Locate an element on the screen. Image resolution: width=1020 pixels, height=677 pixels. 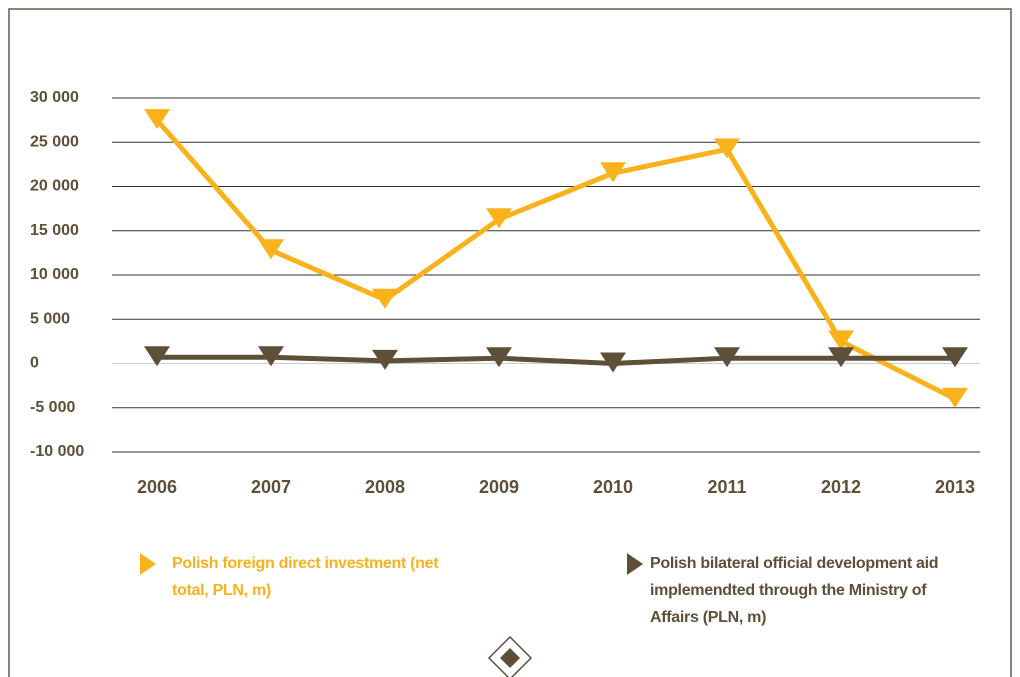
y-tick-label: -10 000 is located at coordinates (57, 451).